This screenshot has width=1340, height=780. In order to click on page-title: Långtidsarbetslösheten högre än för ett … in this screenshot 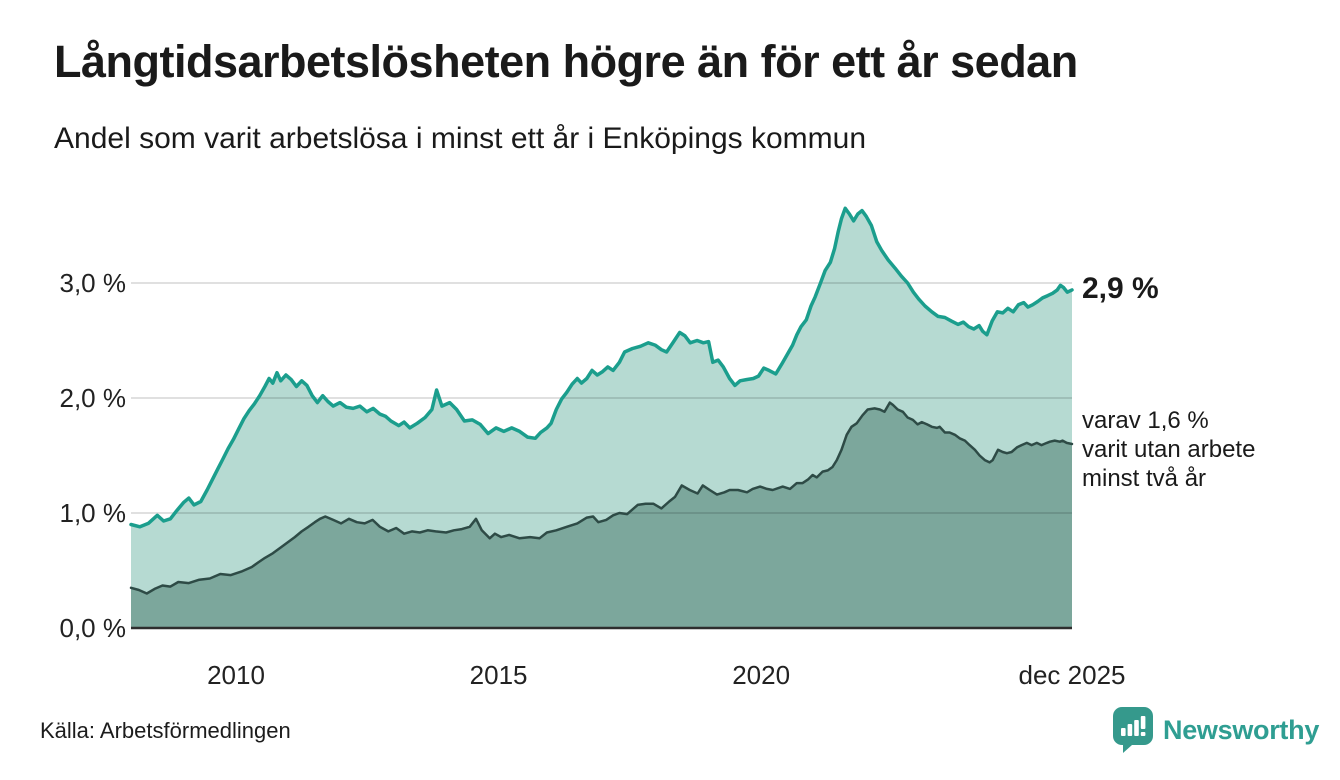, I will do `click(566, 61)`.